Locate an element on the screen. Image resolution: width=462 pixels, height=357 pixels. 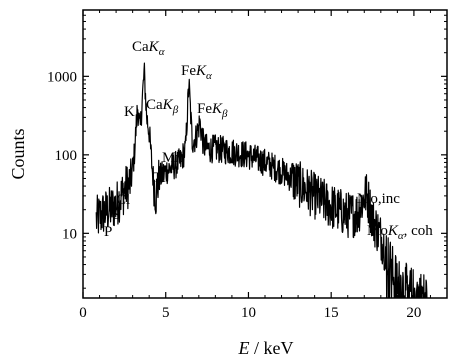
annotation-label: Cl is located at coordinates (123, 200).